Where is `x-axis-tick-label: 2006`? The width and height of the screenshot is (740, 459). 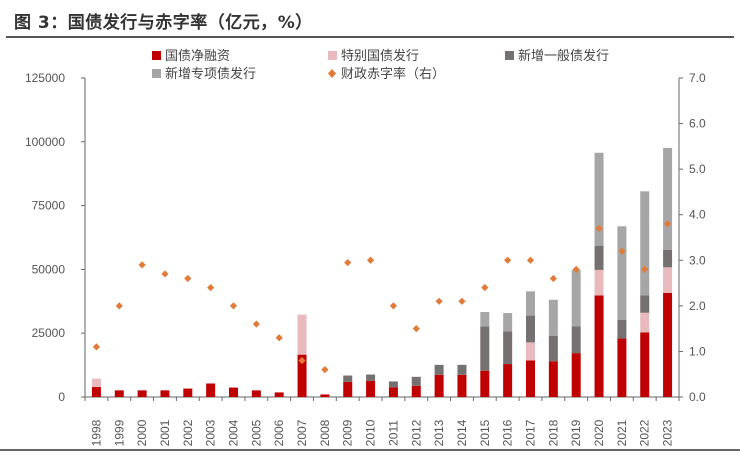 x-axis-tick-label: 2006 is located at coordinates (279, 432).